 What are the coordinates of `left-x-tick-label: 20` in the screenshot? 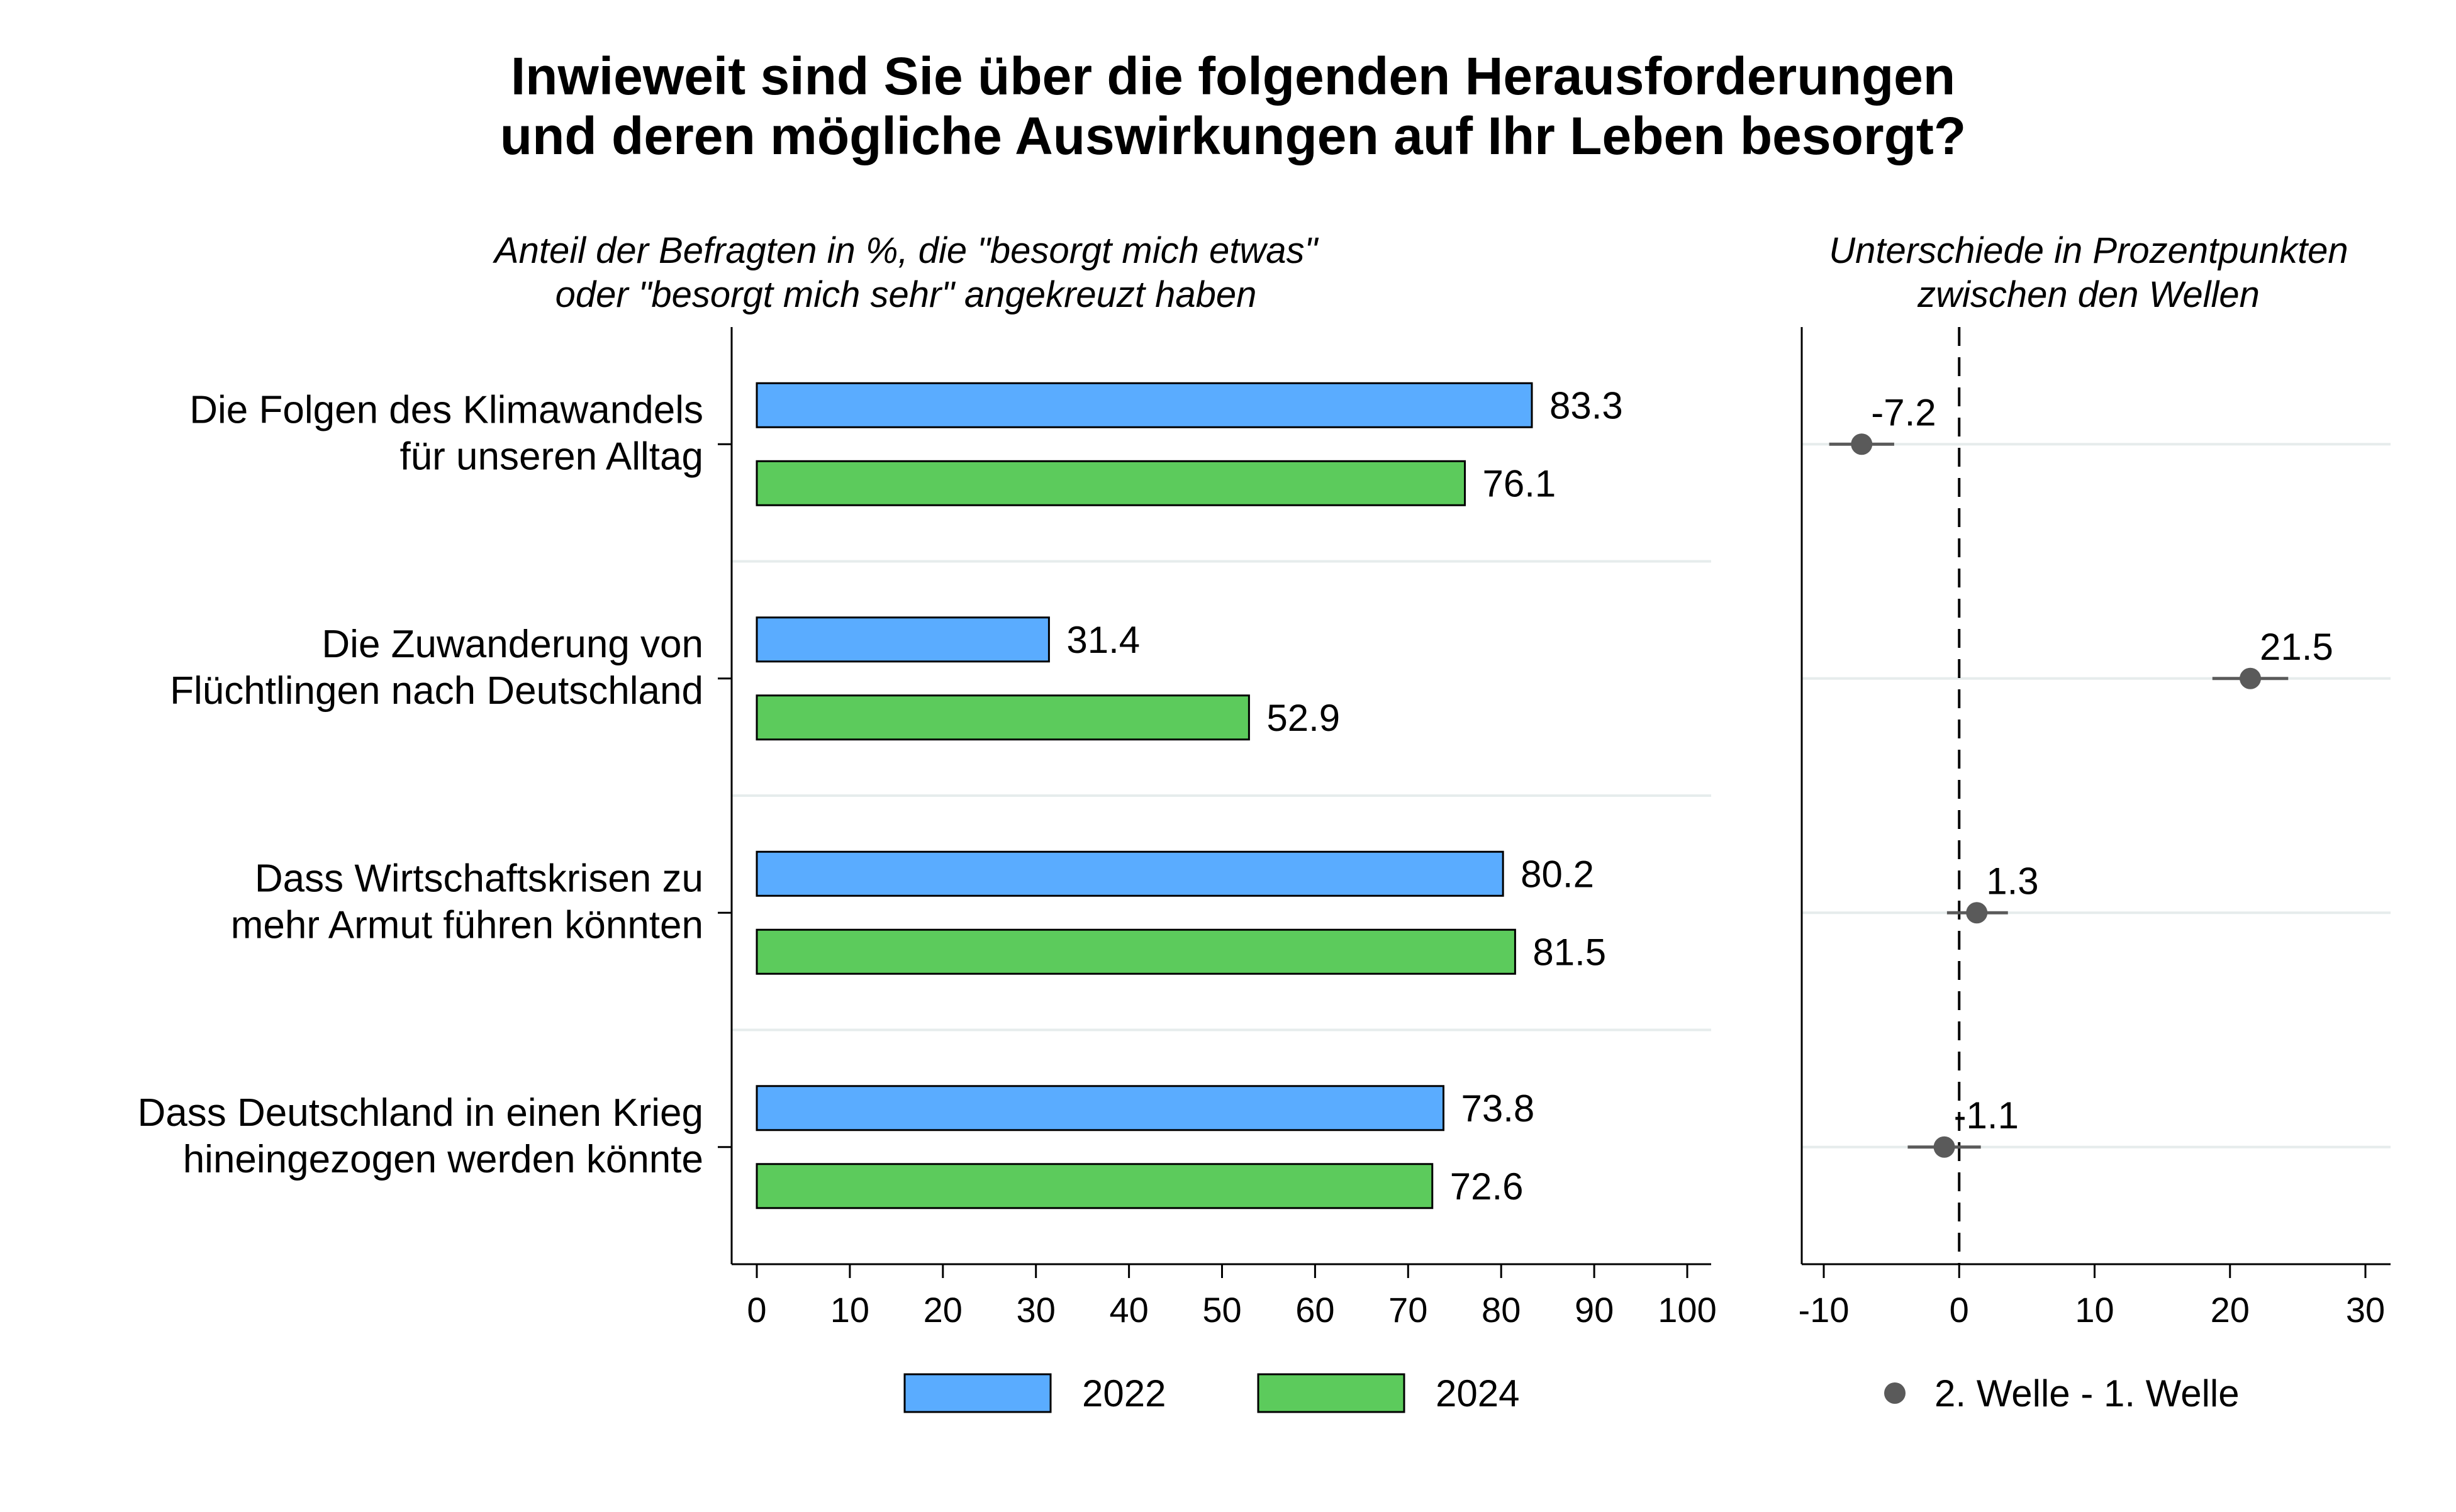 It's located at (943, 1310).